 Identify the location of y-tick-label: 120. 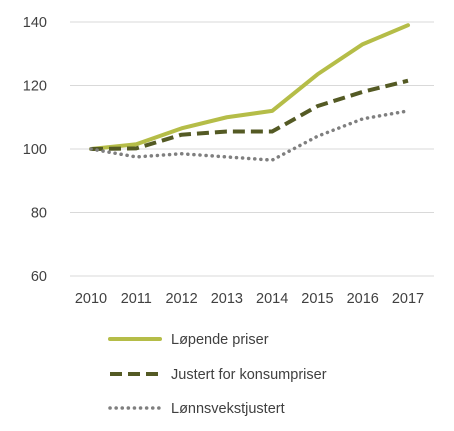
(35, 87).